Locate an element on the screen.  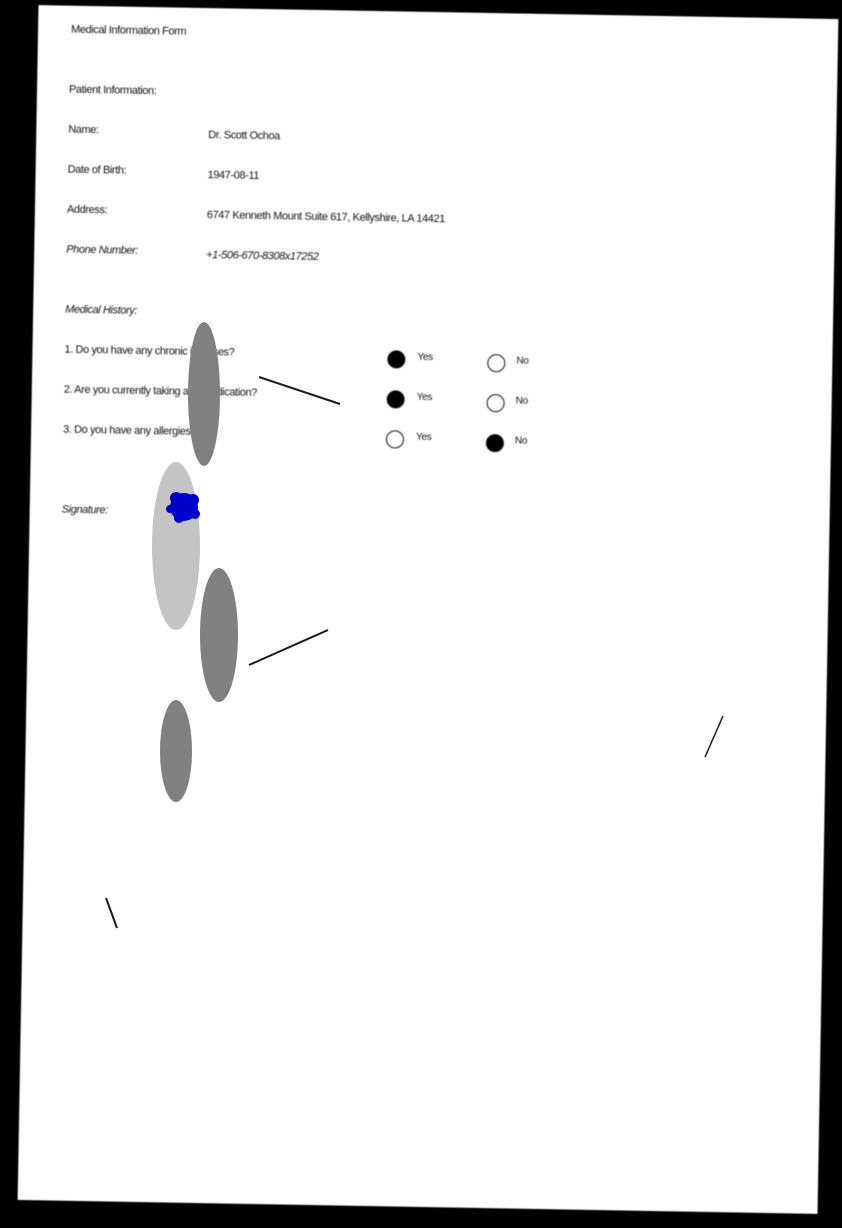
q2-yes-label: Yes is located at coordinates (424, 397).